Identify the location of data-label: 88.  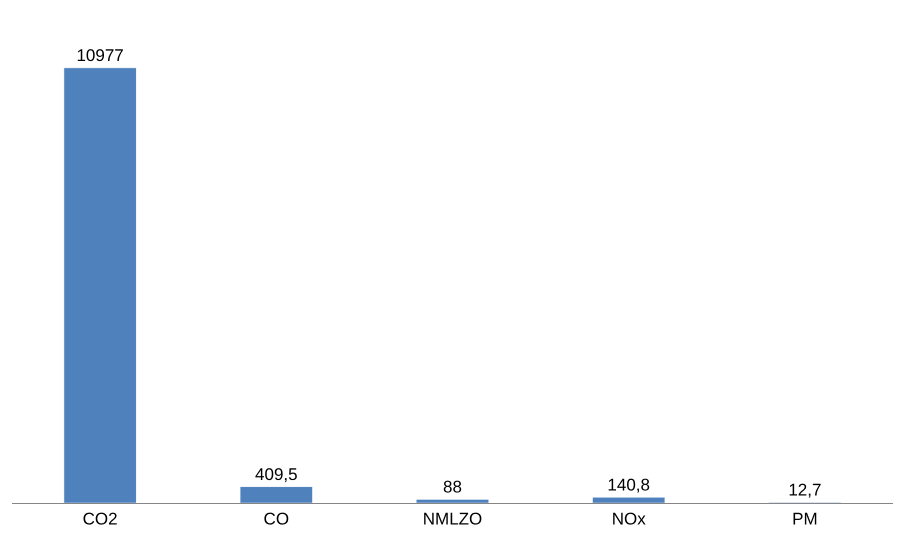
(452, 487).